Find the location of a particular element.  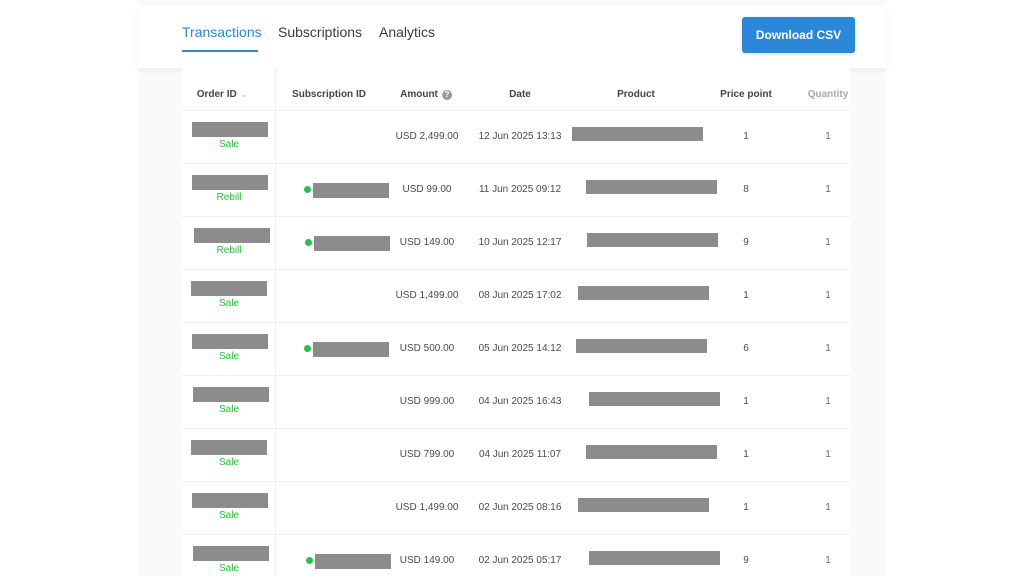

table-row: Rebill USD 149.00 10 Jun 2025 12:17 9 1 is located at coordinates (516, 243).